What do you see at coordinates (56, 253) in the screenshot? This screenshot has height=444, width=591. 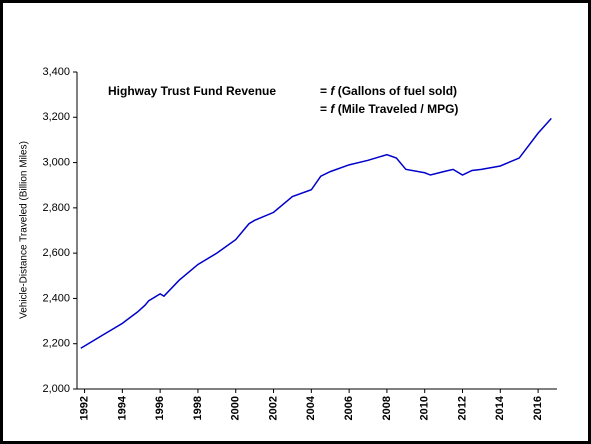 I see `y-tick-label: 2,600` at bounding box center [56, 253].